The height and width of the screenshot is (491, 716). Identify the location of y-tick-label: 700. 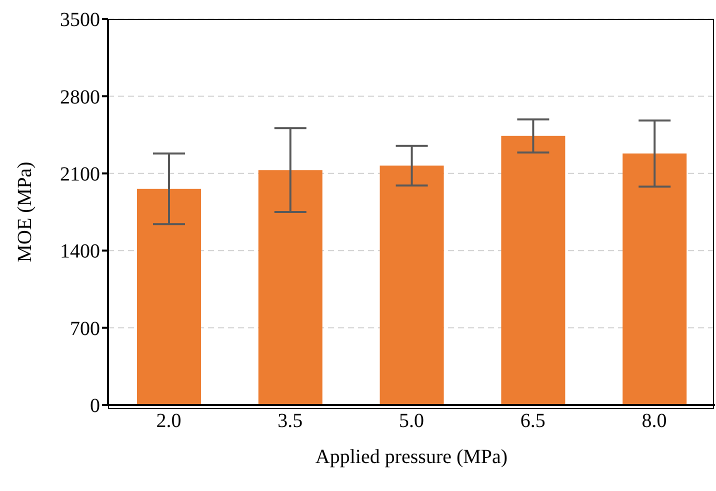
(85, 329).